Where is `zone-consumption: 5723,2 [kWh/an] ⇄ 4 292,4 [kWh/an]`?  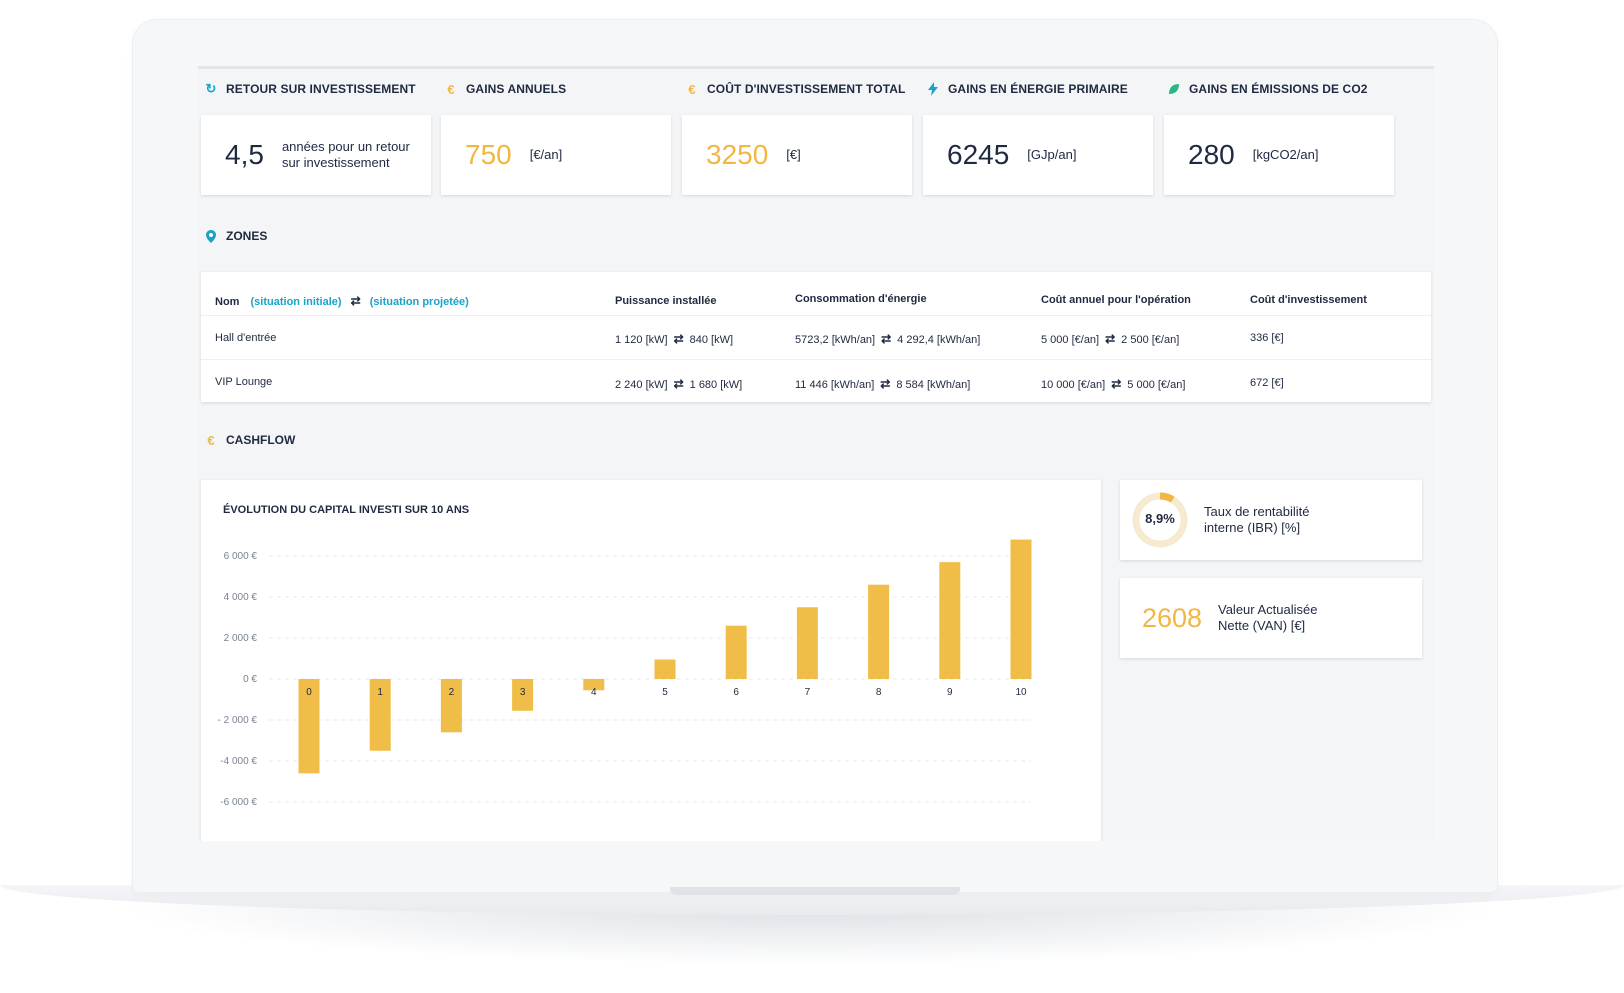 zone-consumption: 5723,2 [kWh/an] ⇄ 4 292,4 [kWh/an] is located at coordinates (887, 339).